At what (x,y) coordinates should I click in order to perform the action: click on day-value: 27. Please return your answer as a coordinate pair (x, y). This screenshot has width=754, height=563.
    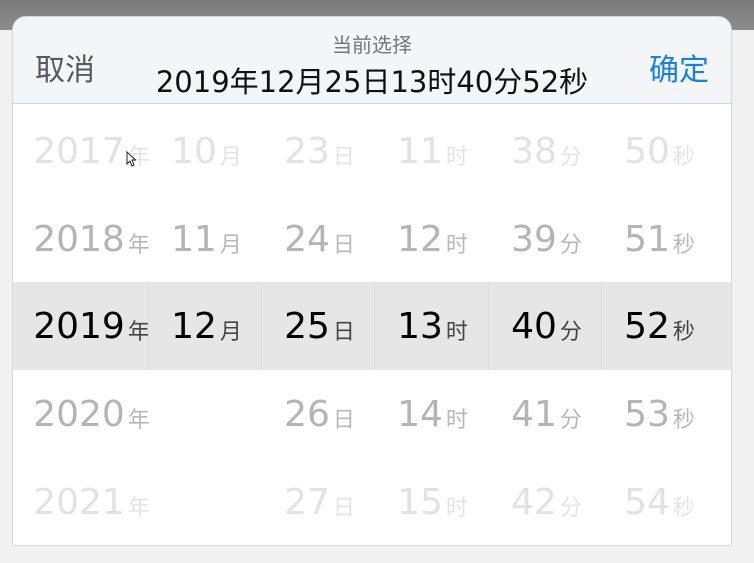
    Looking at the image, I should click on (307, 502).